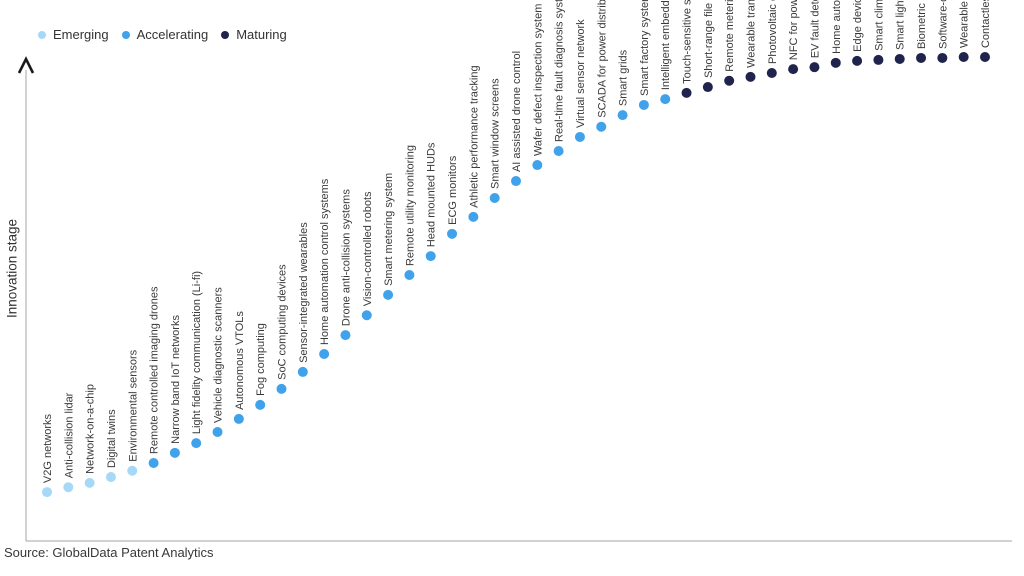 Image resolution: width=1024 pixels, height=576 pixels. I want to click on source-attribution: Source: GlobalData Patent Analytics, so click(109, 552).